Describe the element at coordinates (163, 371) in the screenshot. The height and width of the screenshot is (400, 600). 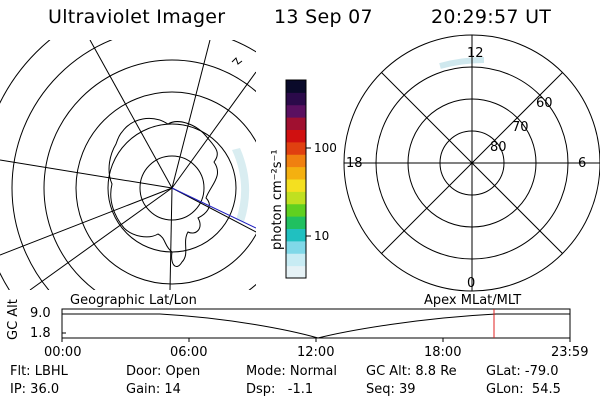
I see `door-info: Door: Open` at that location.